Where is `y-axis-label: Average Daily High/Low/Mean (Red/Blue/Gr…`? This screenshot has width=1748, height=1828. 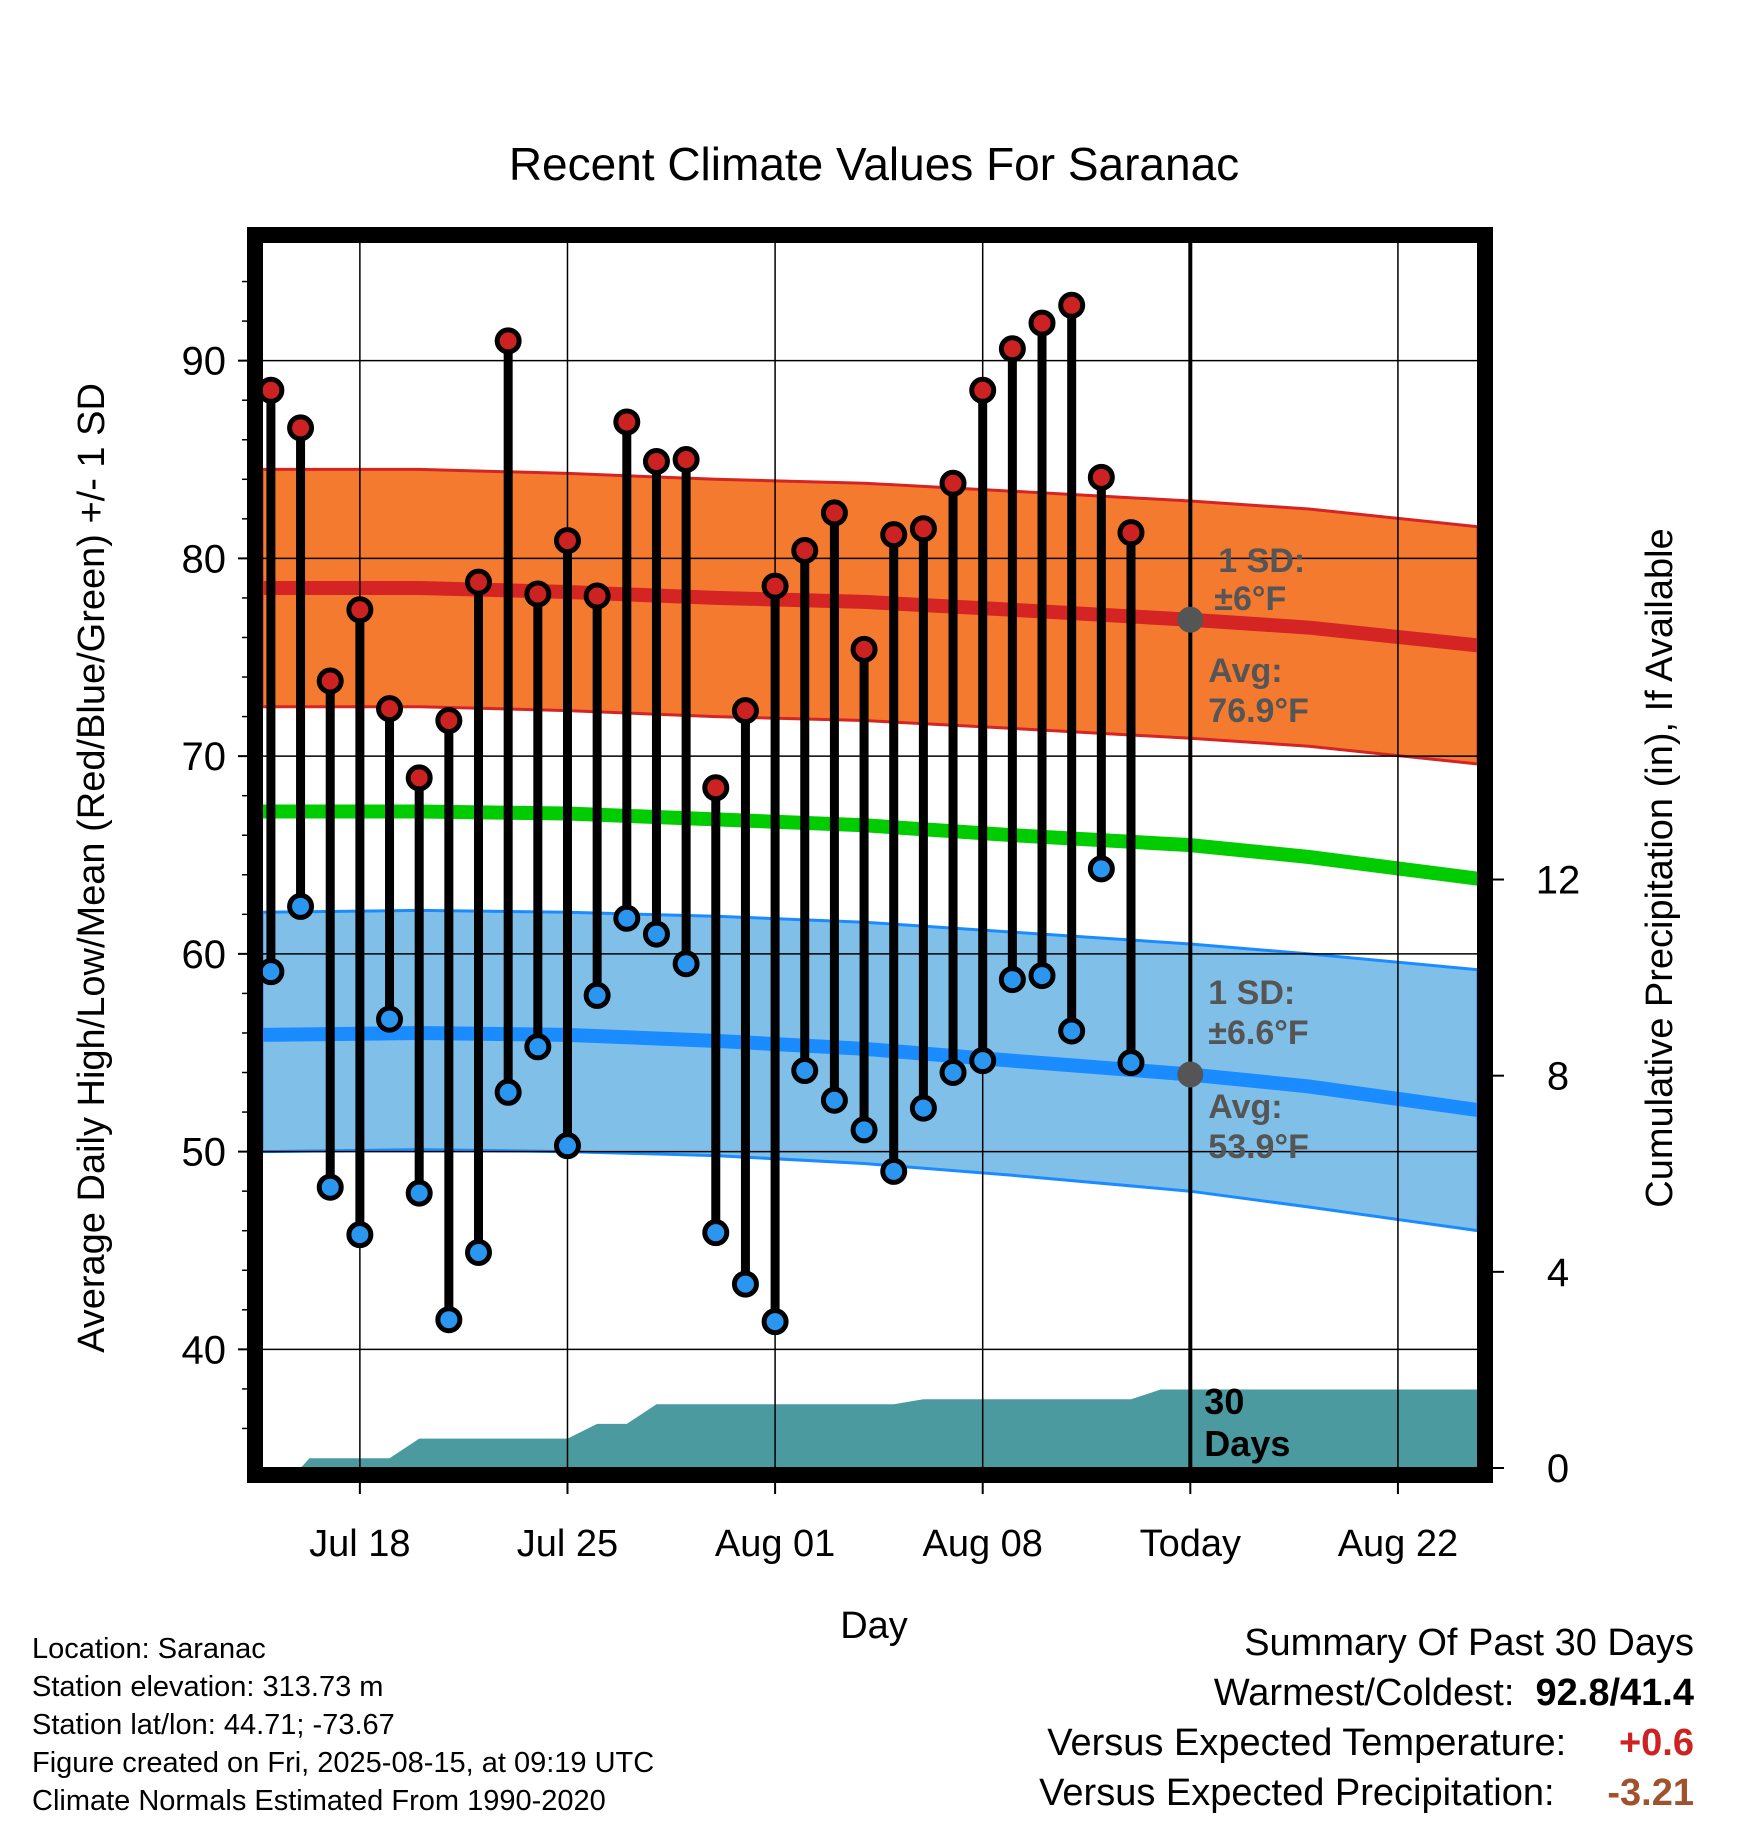 y-axis-label: Average Daily High/Low/Mean (Red/Blue/Gr… is located at coordinates (92, 868).